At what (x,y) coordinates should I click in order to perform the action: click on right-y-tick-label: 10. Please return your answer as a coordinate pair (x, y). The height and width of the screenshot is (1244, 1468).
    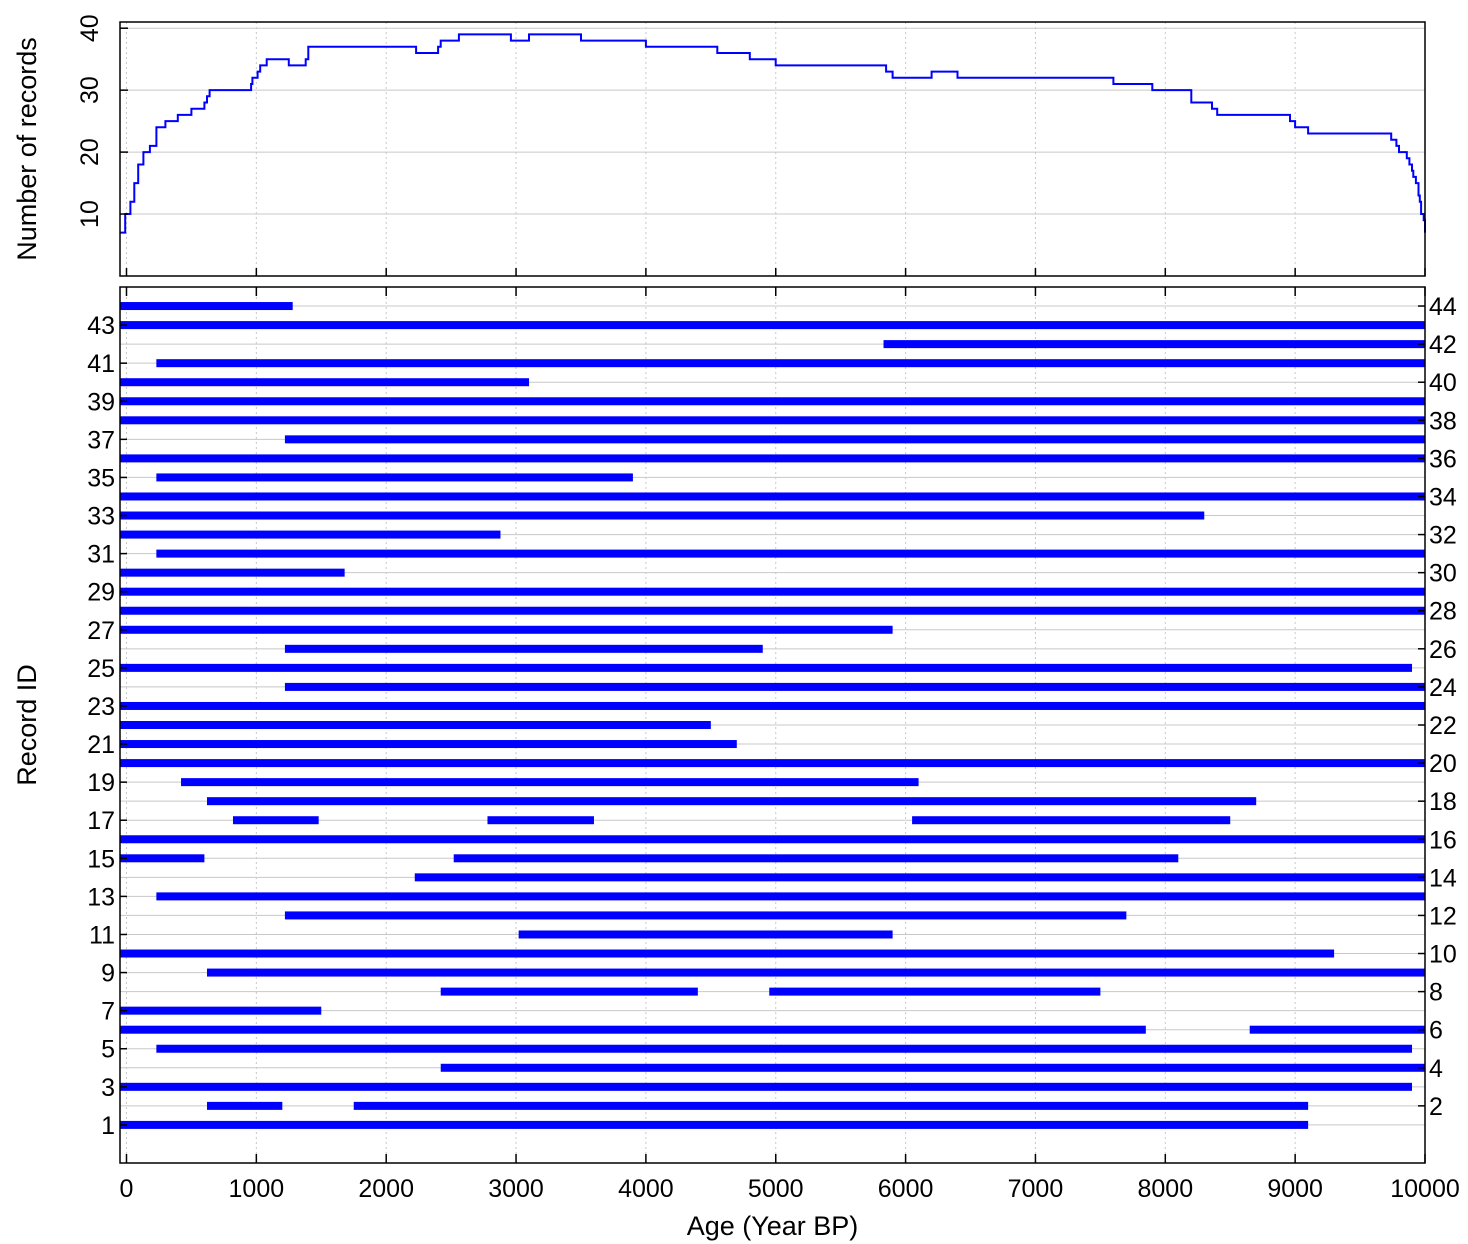
    Looking at the image, I should click on (1443, 955).